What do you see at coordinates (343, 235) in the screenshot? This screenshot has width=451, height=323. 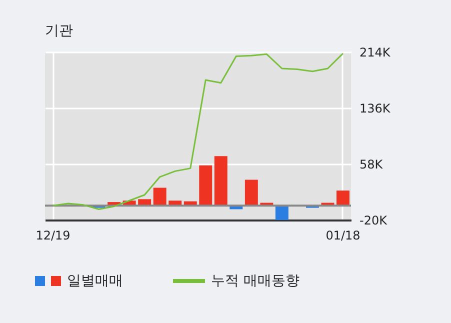 I see `x-tick-label: 01/18` at bounding box center [343, 235].